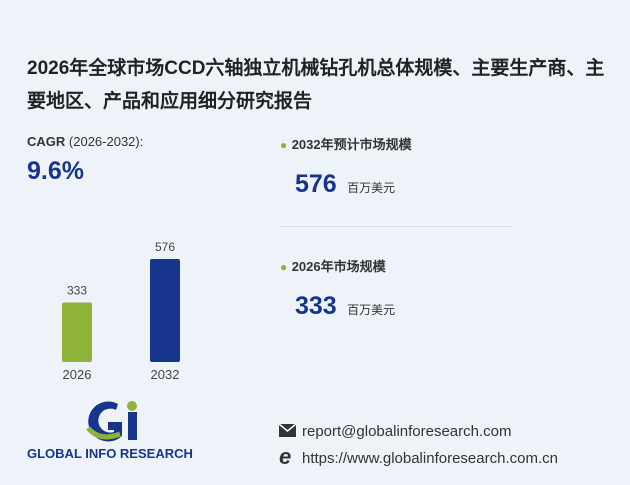 The image size is (630, 485). I want to click on market-item: ● 2032年预计市场规模, so click(346, 144).